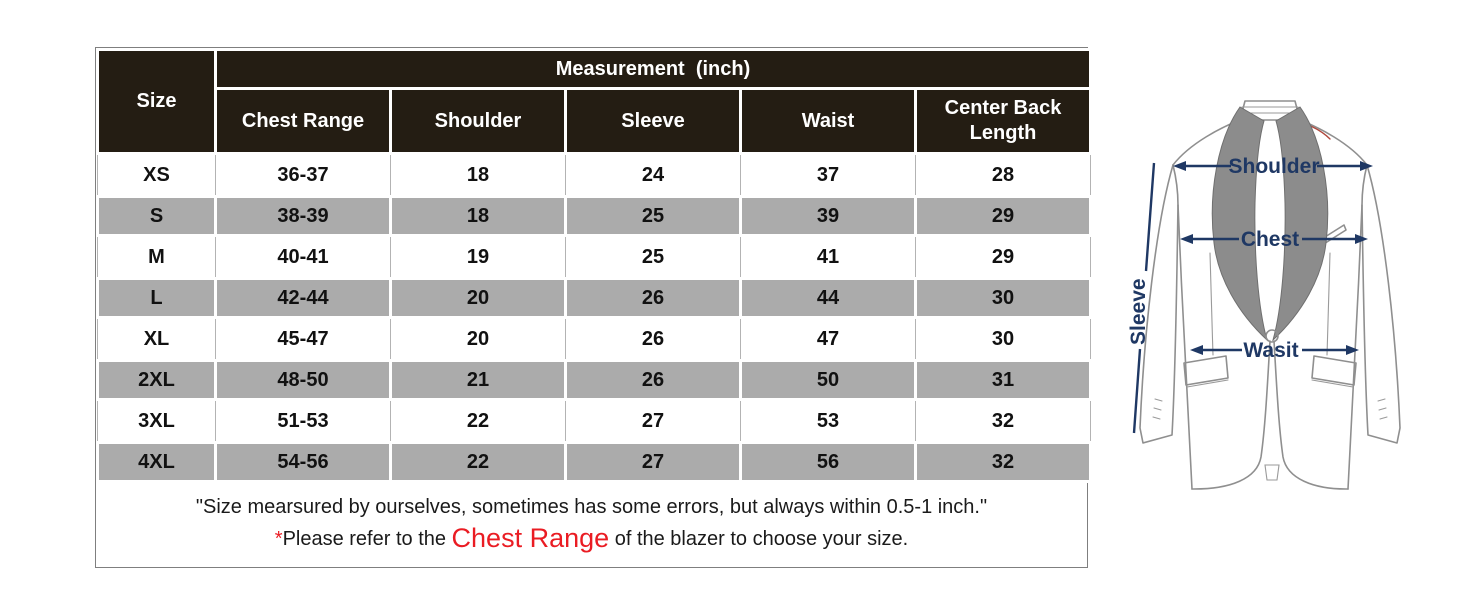 This screenshot has width=1464, height=600. I want to click on table-row-2xl: 2XL 48-50 21 26 50 31, so click(594, 380).